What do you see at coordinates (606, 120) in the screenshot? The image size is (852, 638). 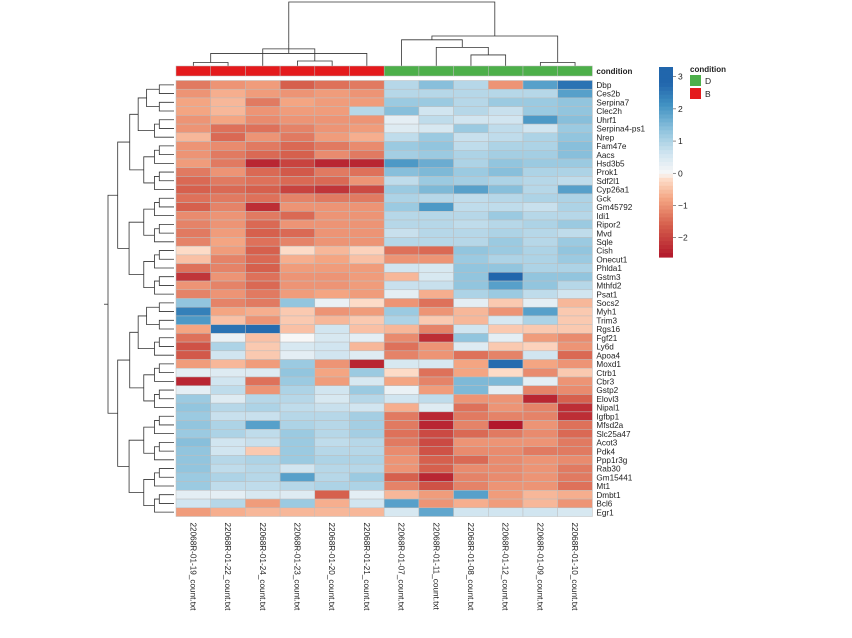 I see `gene-label: Uhrf1` at bounding box center [606, 120].